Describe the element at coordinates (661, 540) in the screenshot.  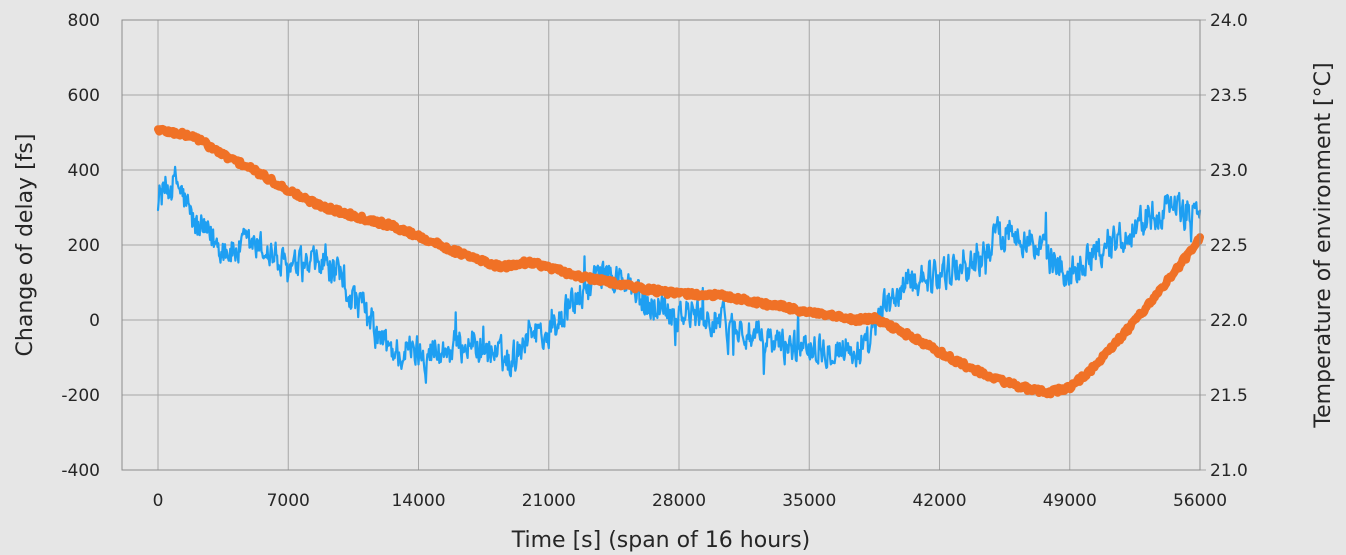
I see `x-axis-title: Time [s] (span of 16 hours)` at that location.